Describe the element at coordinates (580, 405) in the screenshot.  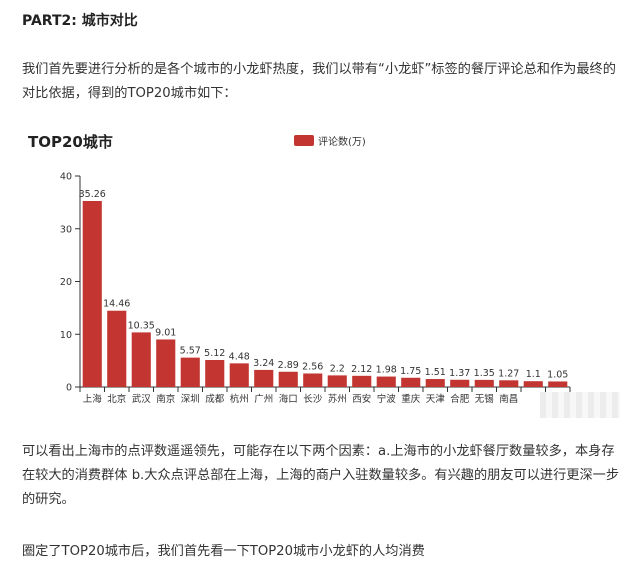
I see `blurred-watermark` at that location.